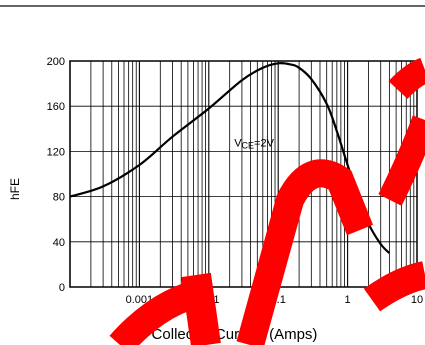  Describe the element at coordinates (62, 288) in the screenshot. I see `y-tick-label: 0` at that location.